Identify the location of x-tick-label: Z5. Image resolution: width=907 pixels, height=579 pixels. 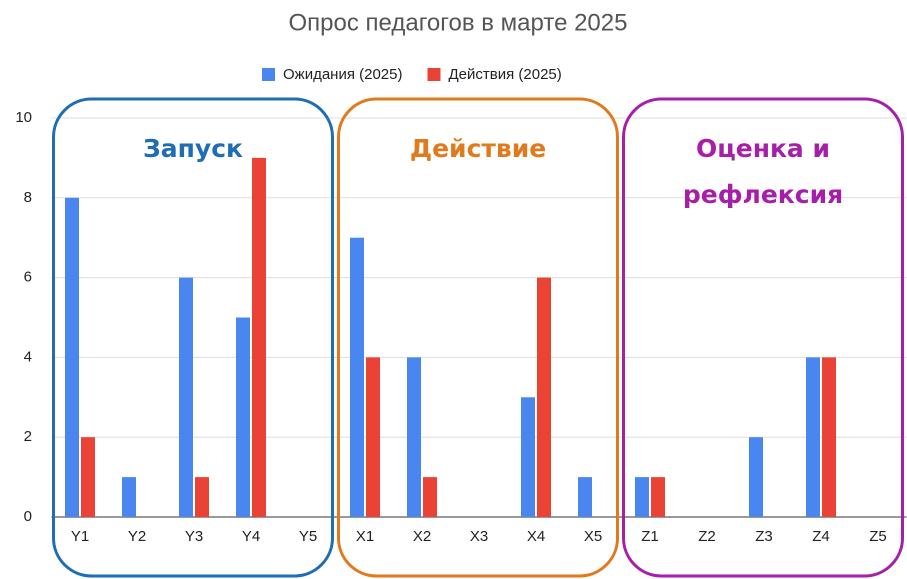
(878, 536).